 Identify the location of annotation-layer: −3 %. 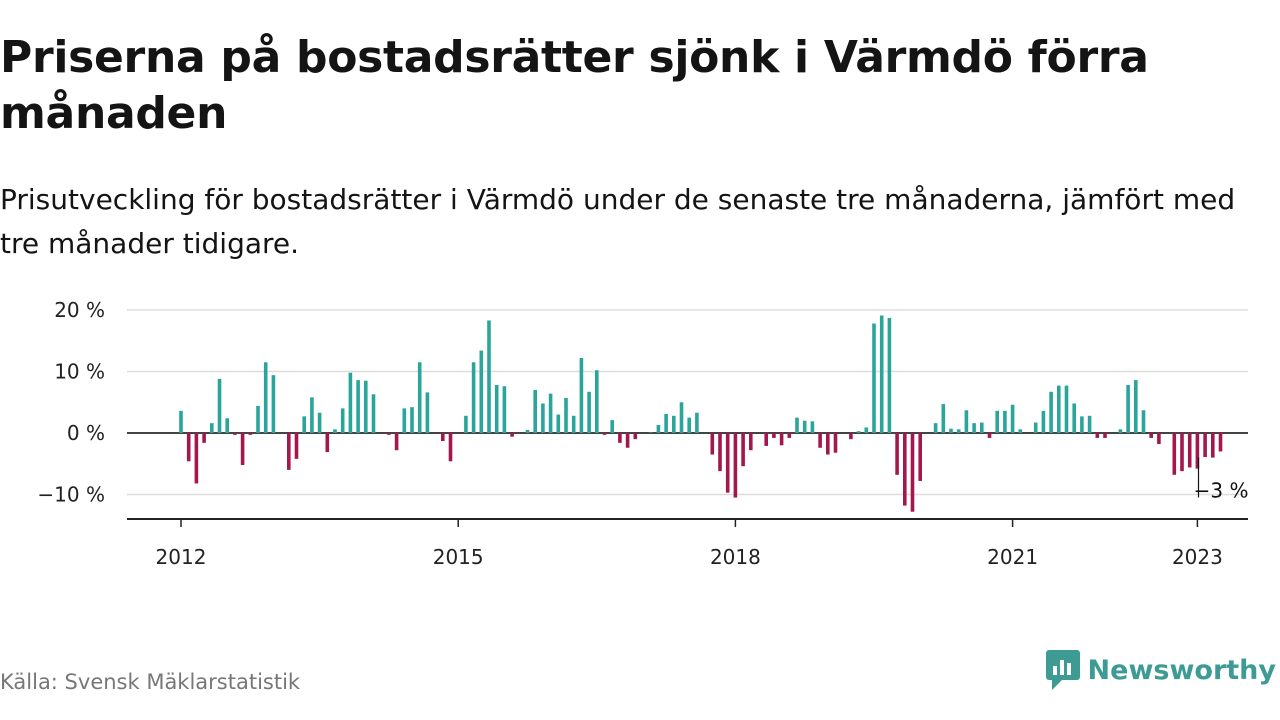
(1221, 479).